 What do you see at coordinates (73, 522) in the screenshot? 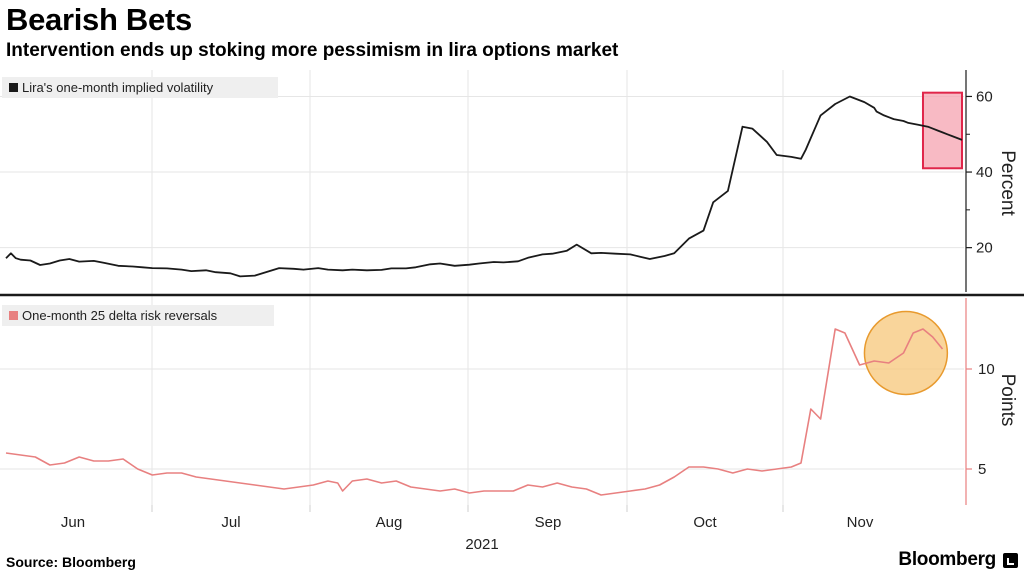
I see `x-tick-label: Jun` at bounding box center [73, 522].